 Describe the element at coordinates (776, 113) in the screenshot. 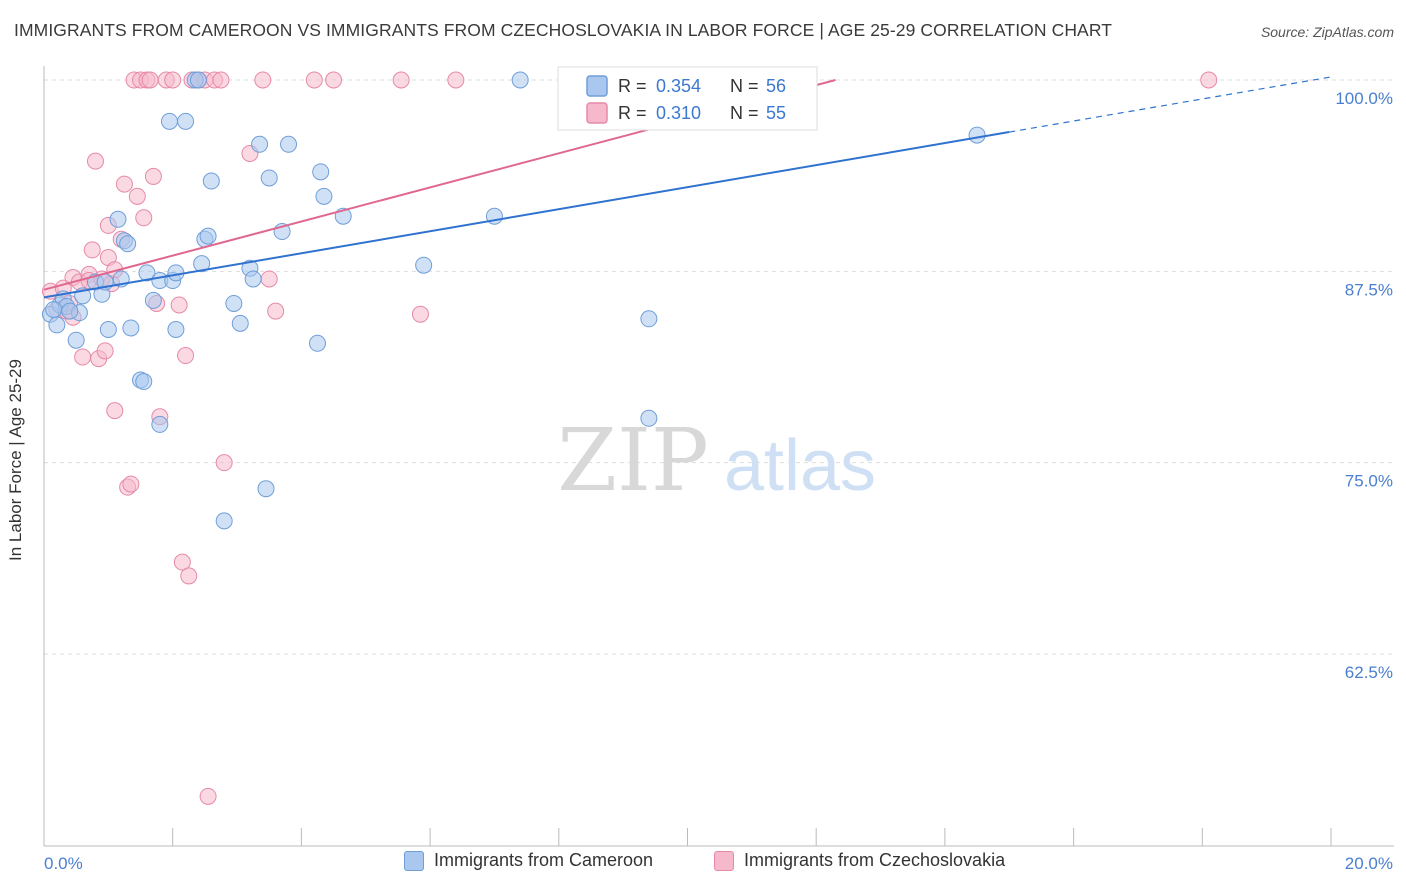

I see `legend-n-value-2: 55` at that location.